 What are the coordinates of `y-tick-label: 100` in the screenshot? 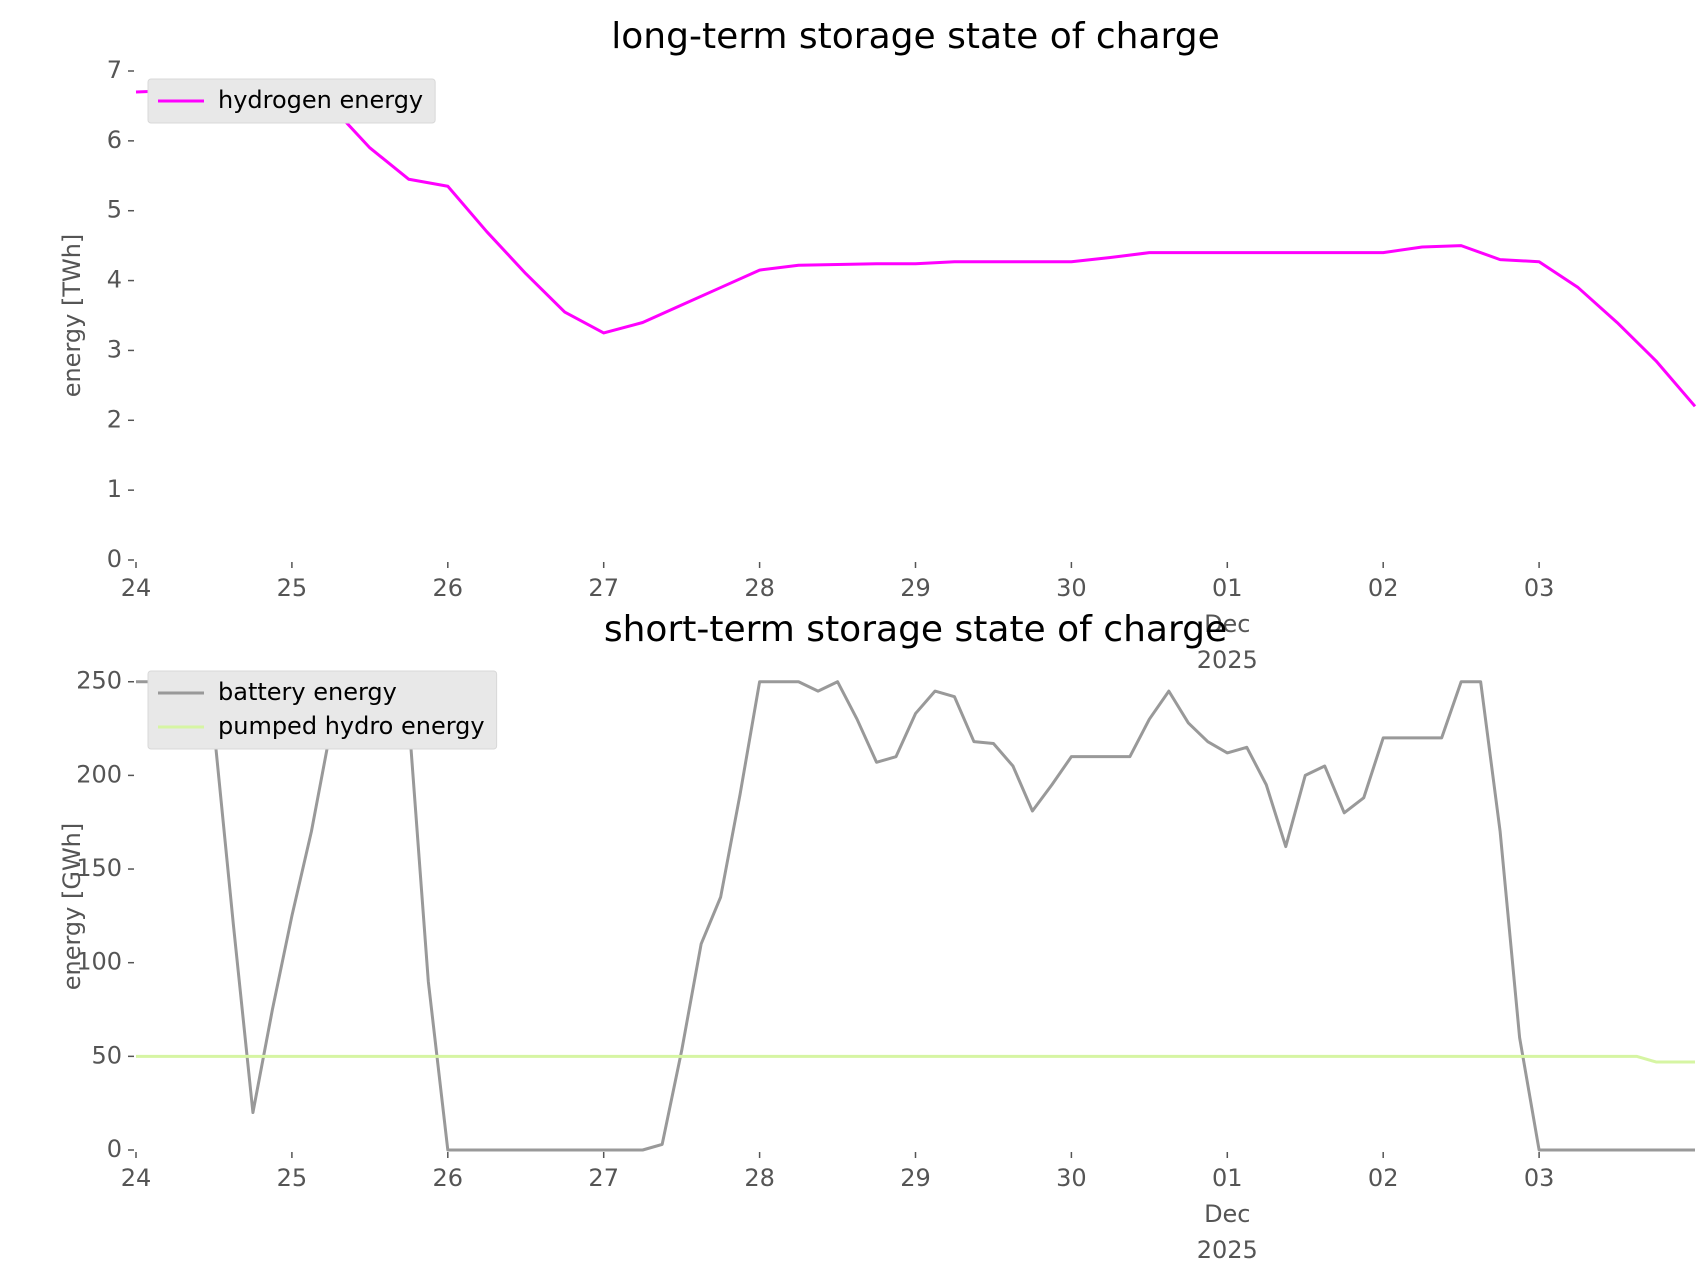 It's located at (99, 962).